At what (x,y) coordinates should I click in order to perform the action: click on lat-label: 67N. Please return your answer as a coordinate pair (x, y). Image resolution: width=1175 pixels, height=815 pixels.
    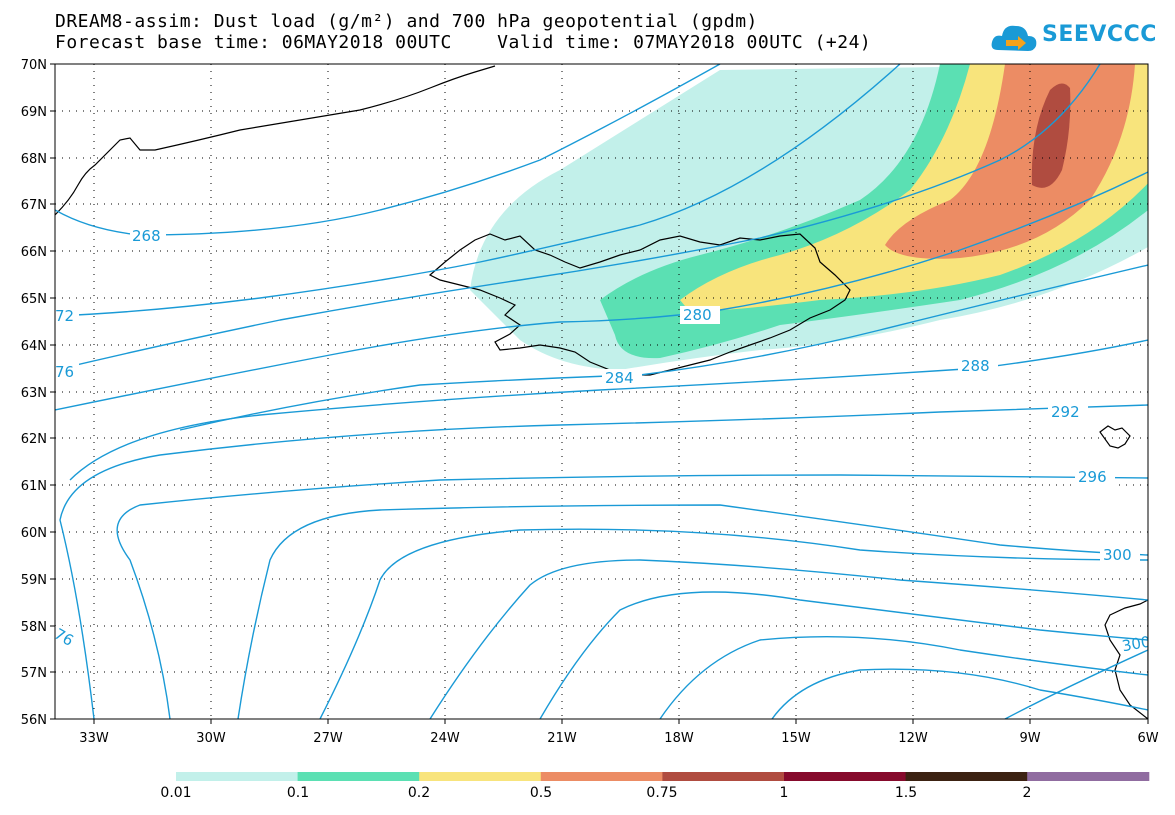
    Looking at the image, I should click on (34, 205).